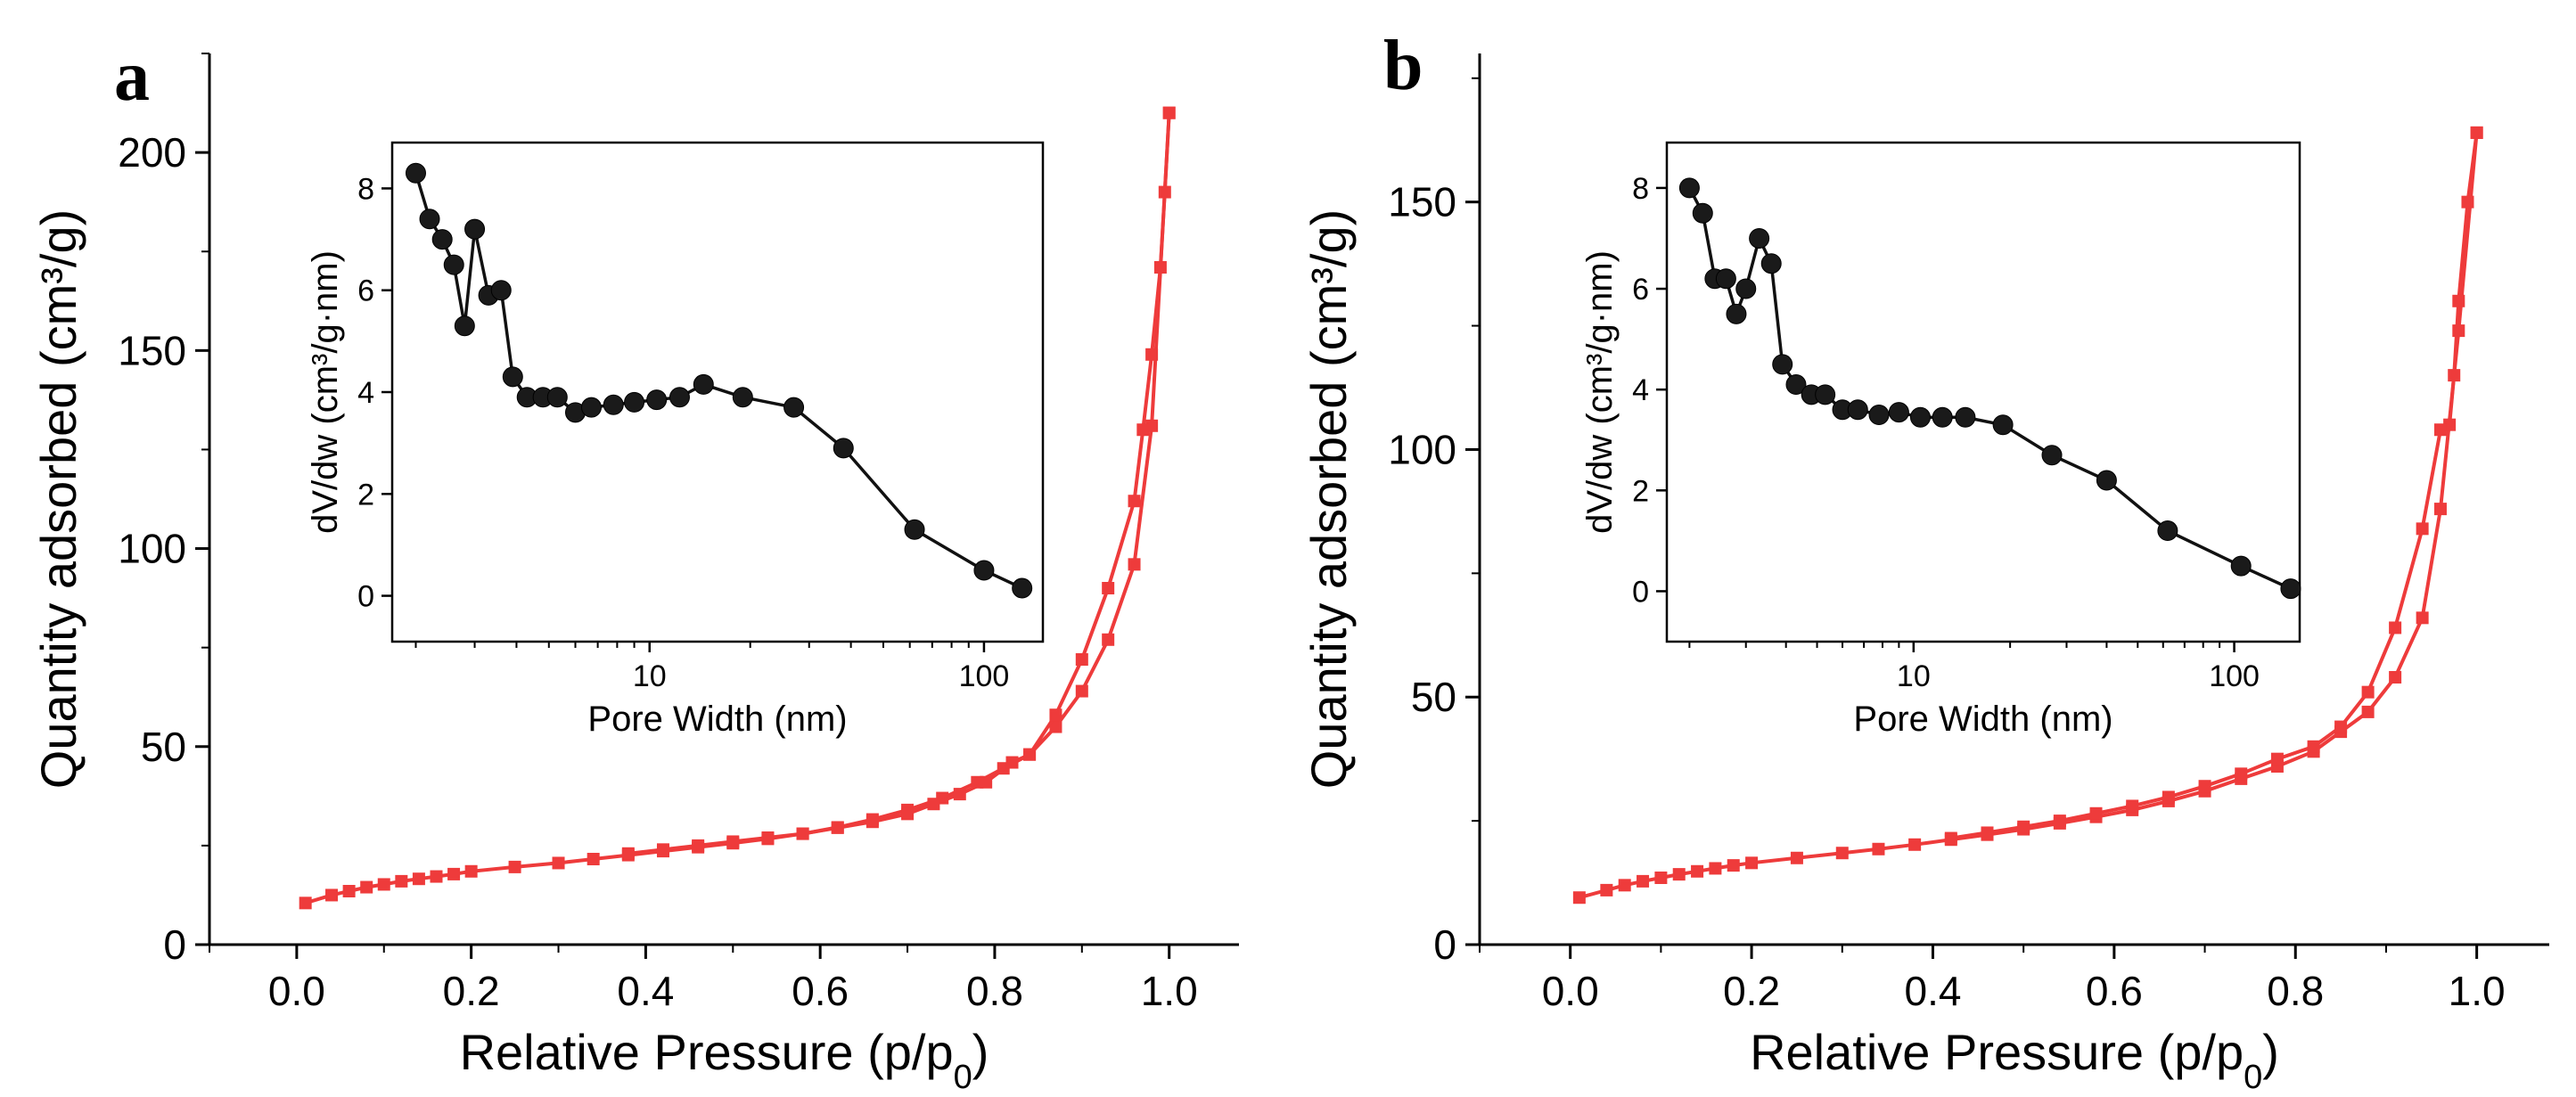 This screenshot has height=1097, width=2576. I want to click on x-tick-label: 0.4, so click(1933, 991).